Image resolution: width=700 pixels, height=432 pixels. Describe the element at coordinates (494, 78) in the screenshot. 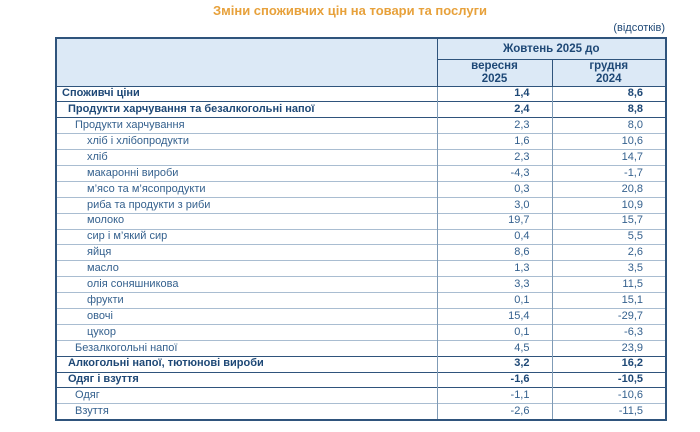

I see `column-header-sep2025-line2: 2025` at that location.